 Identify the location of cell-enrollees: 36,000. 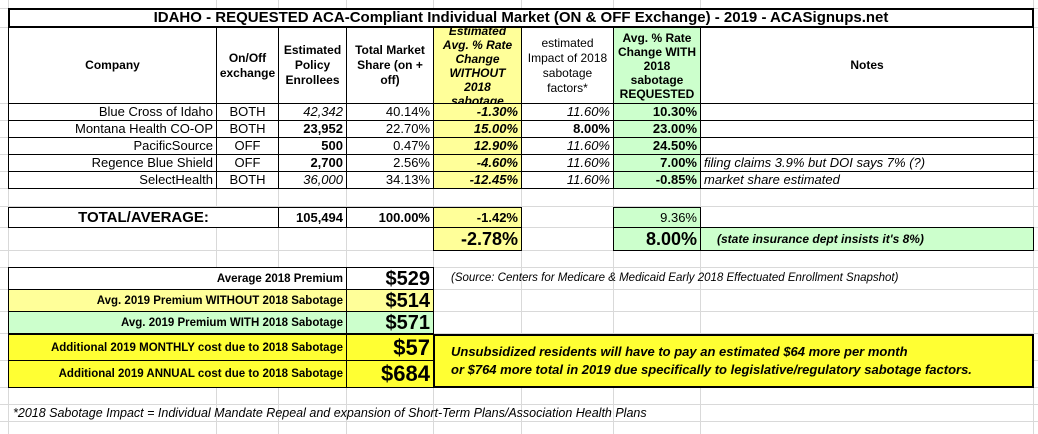
(312, 180).